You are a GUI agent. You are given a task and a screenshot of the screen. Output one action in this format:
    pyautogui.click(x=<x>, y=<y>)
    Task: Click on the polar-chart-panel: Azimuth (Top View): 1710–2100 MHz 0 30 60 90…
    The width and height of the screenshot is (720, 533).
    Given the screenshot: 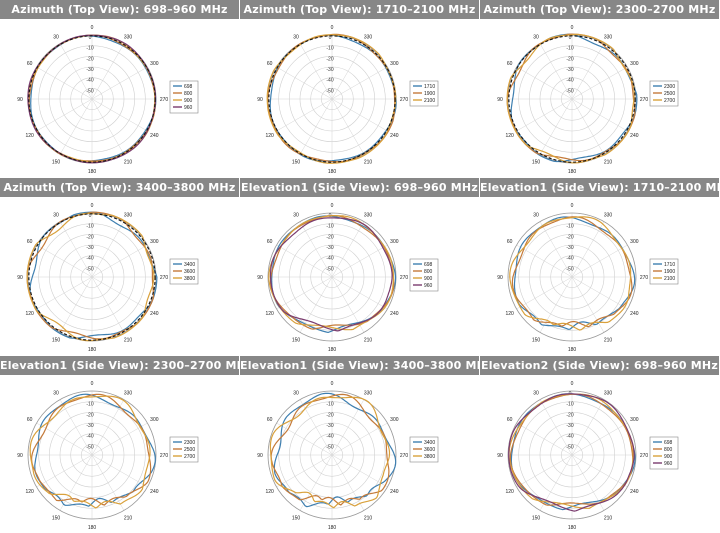 What is the action you would take?
    pyautogui.click(x=359, y=88)
    